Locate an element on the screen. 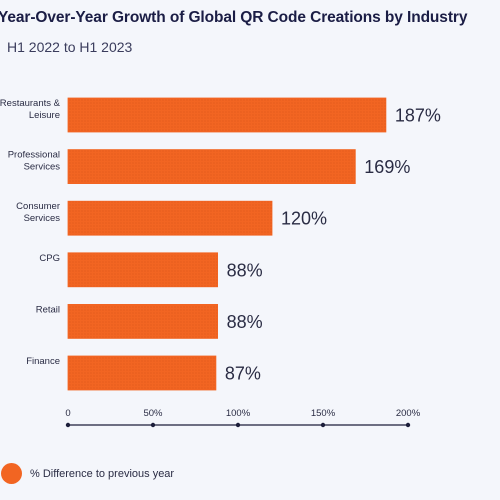 This screenshot has width=500, height=500. x-tick-label-4: 200% is located at coordinates (408, 413).